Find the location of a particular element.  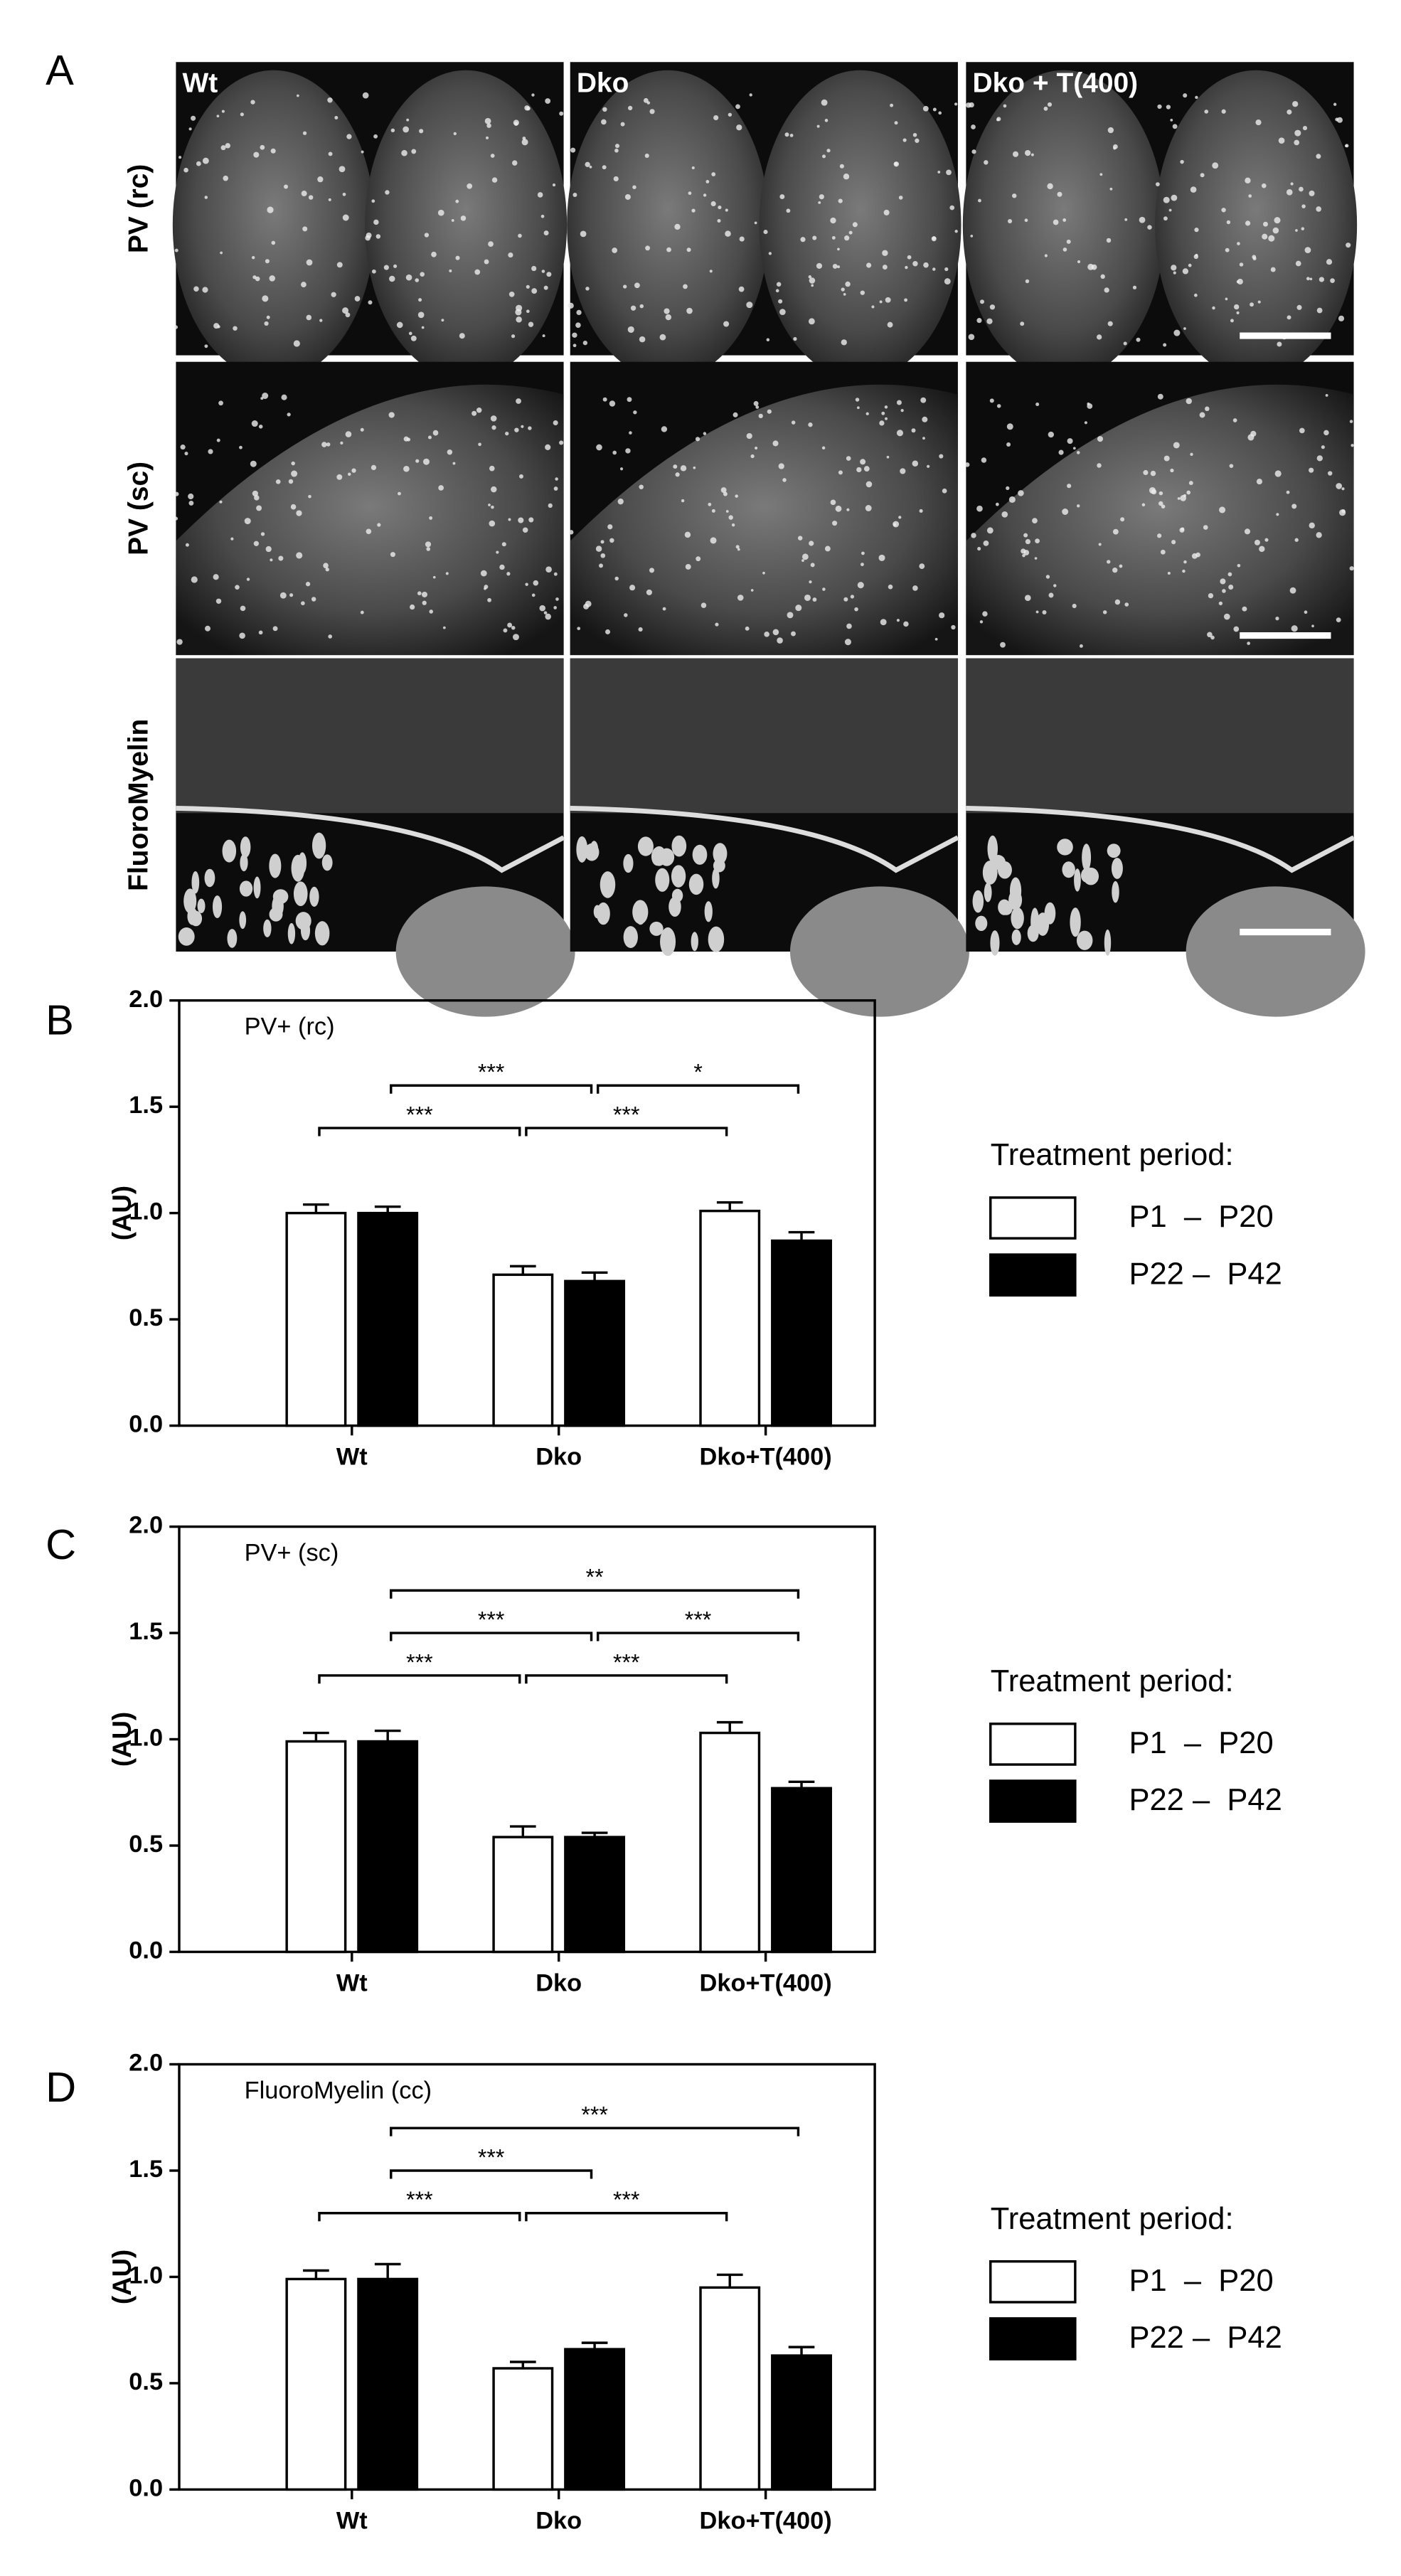

legend-label: P22 – P42 is located at coordinates (1205, 1800).